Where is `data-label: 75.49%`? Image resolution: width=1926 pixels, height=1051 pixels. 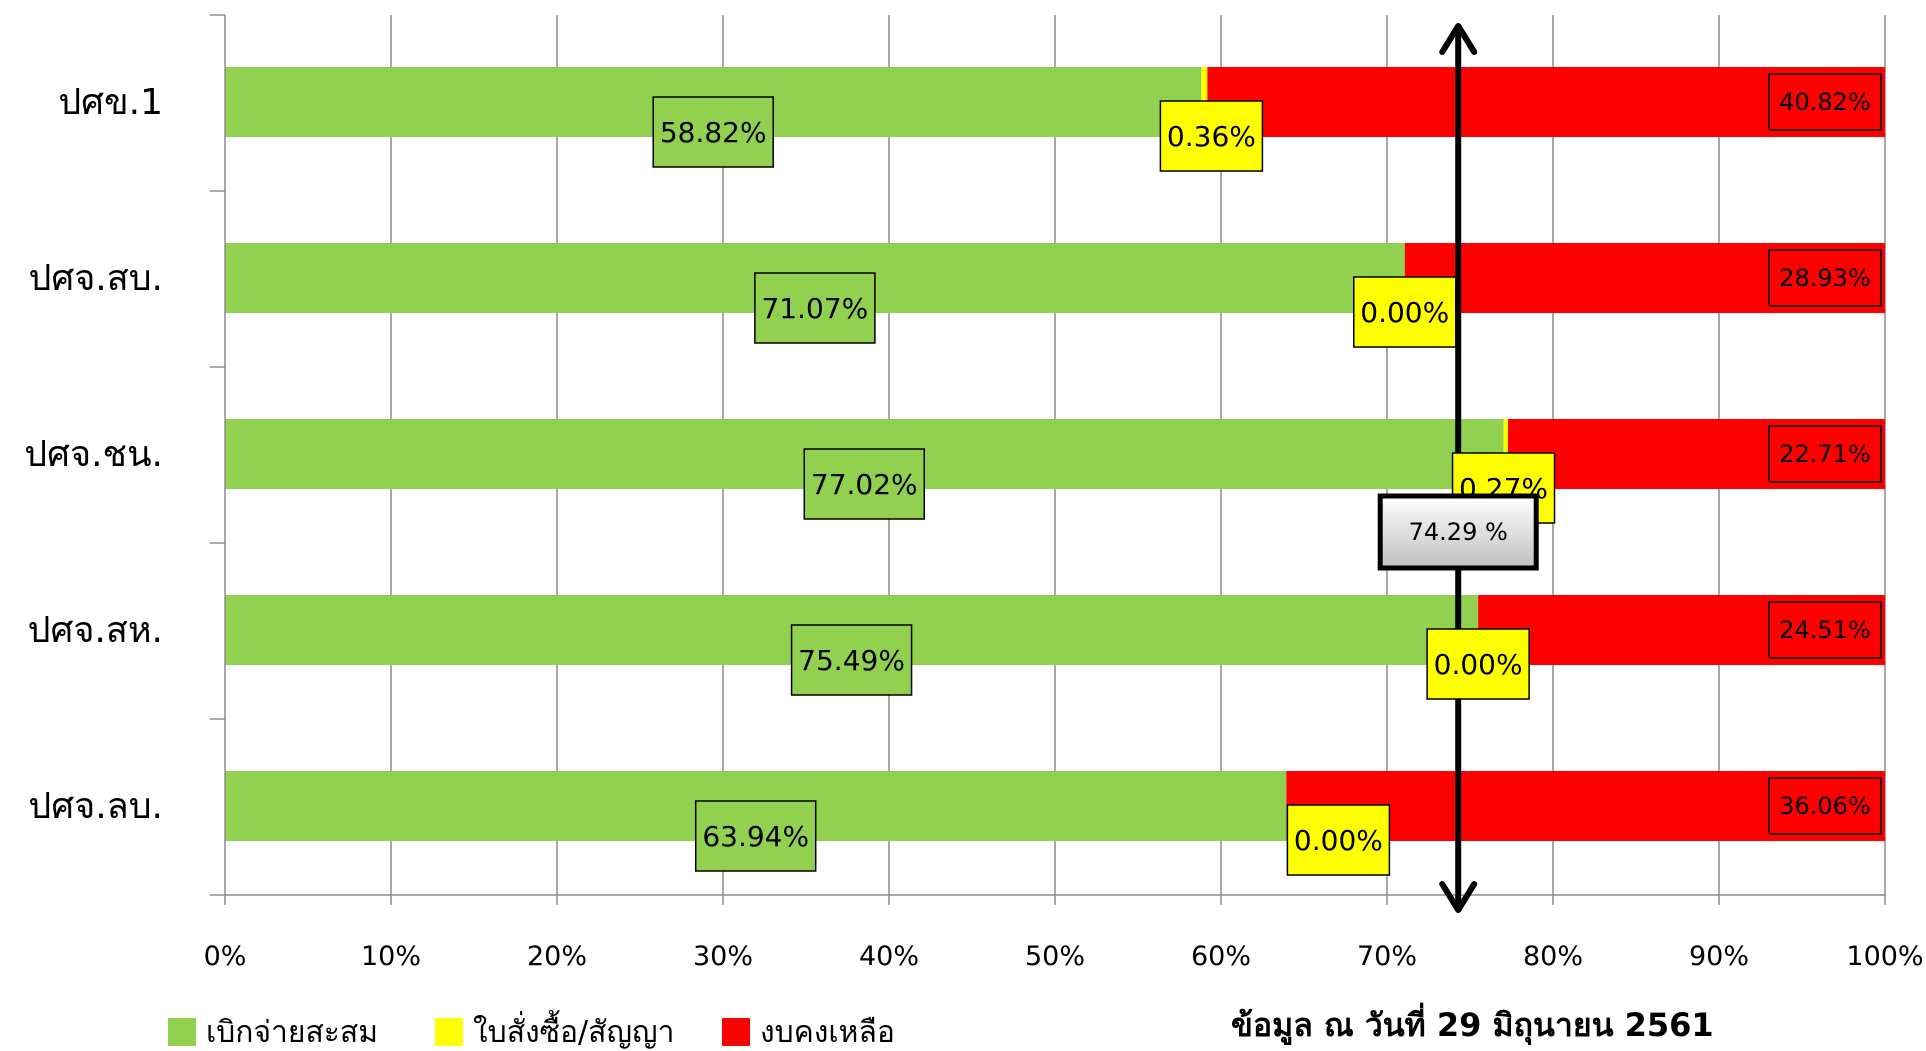 data-label: 75.49% is located at coordinates (851, 660).